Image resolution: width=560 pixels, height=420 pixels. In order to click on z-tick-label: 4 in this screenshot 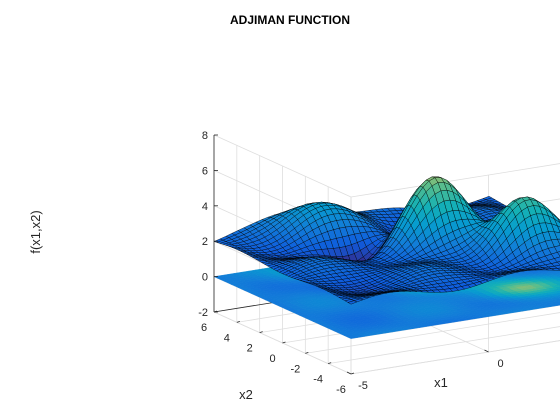, I will do `click(205, 207)`.